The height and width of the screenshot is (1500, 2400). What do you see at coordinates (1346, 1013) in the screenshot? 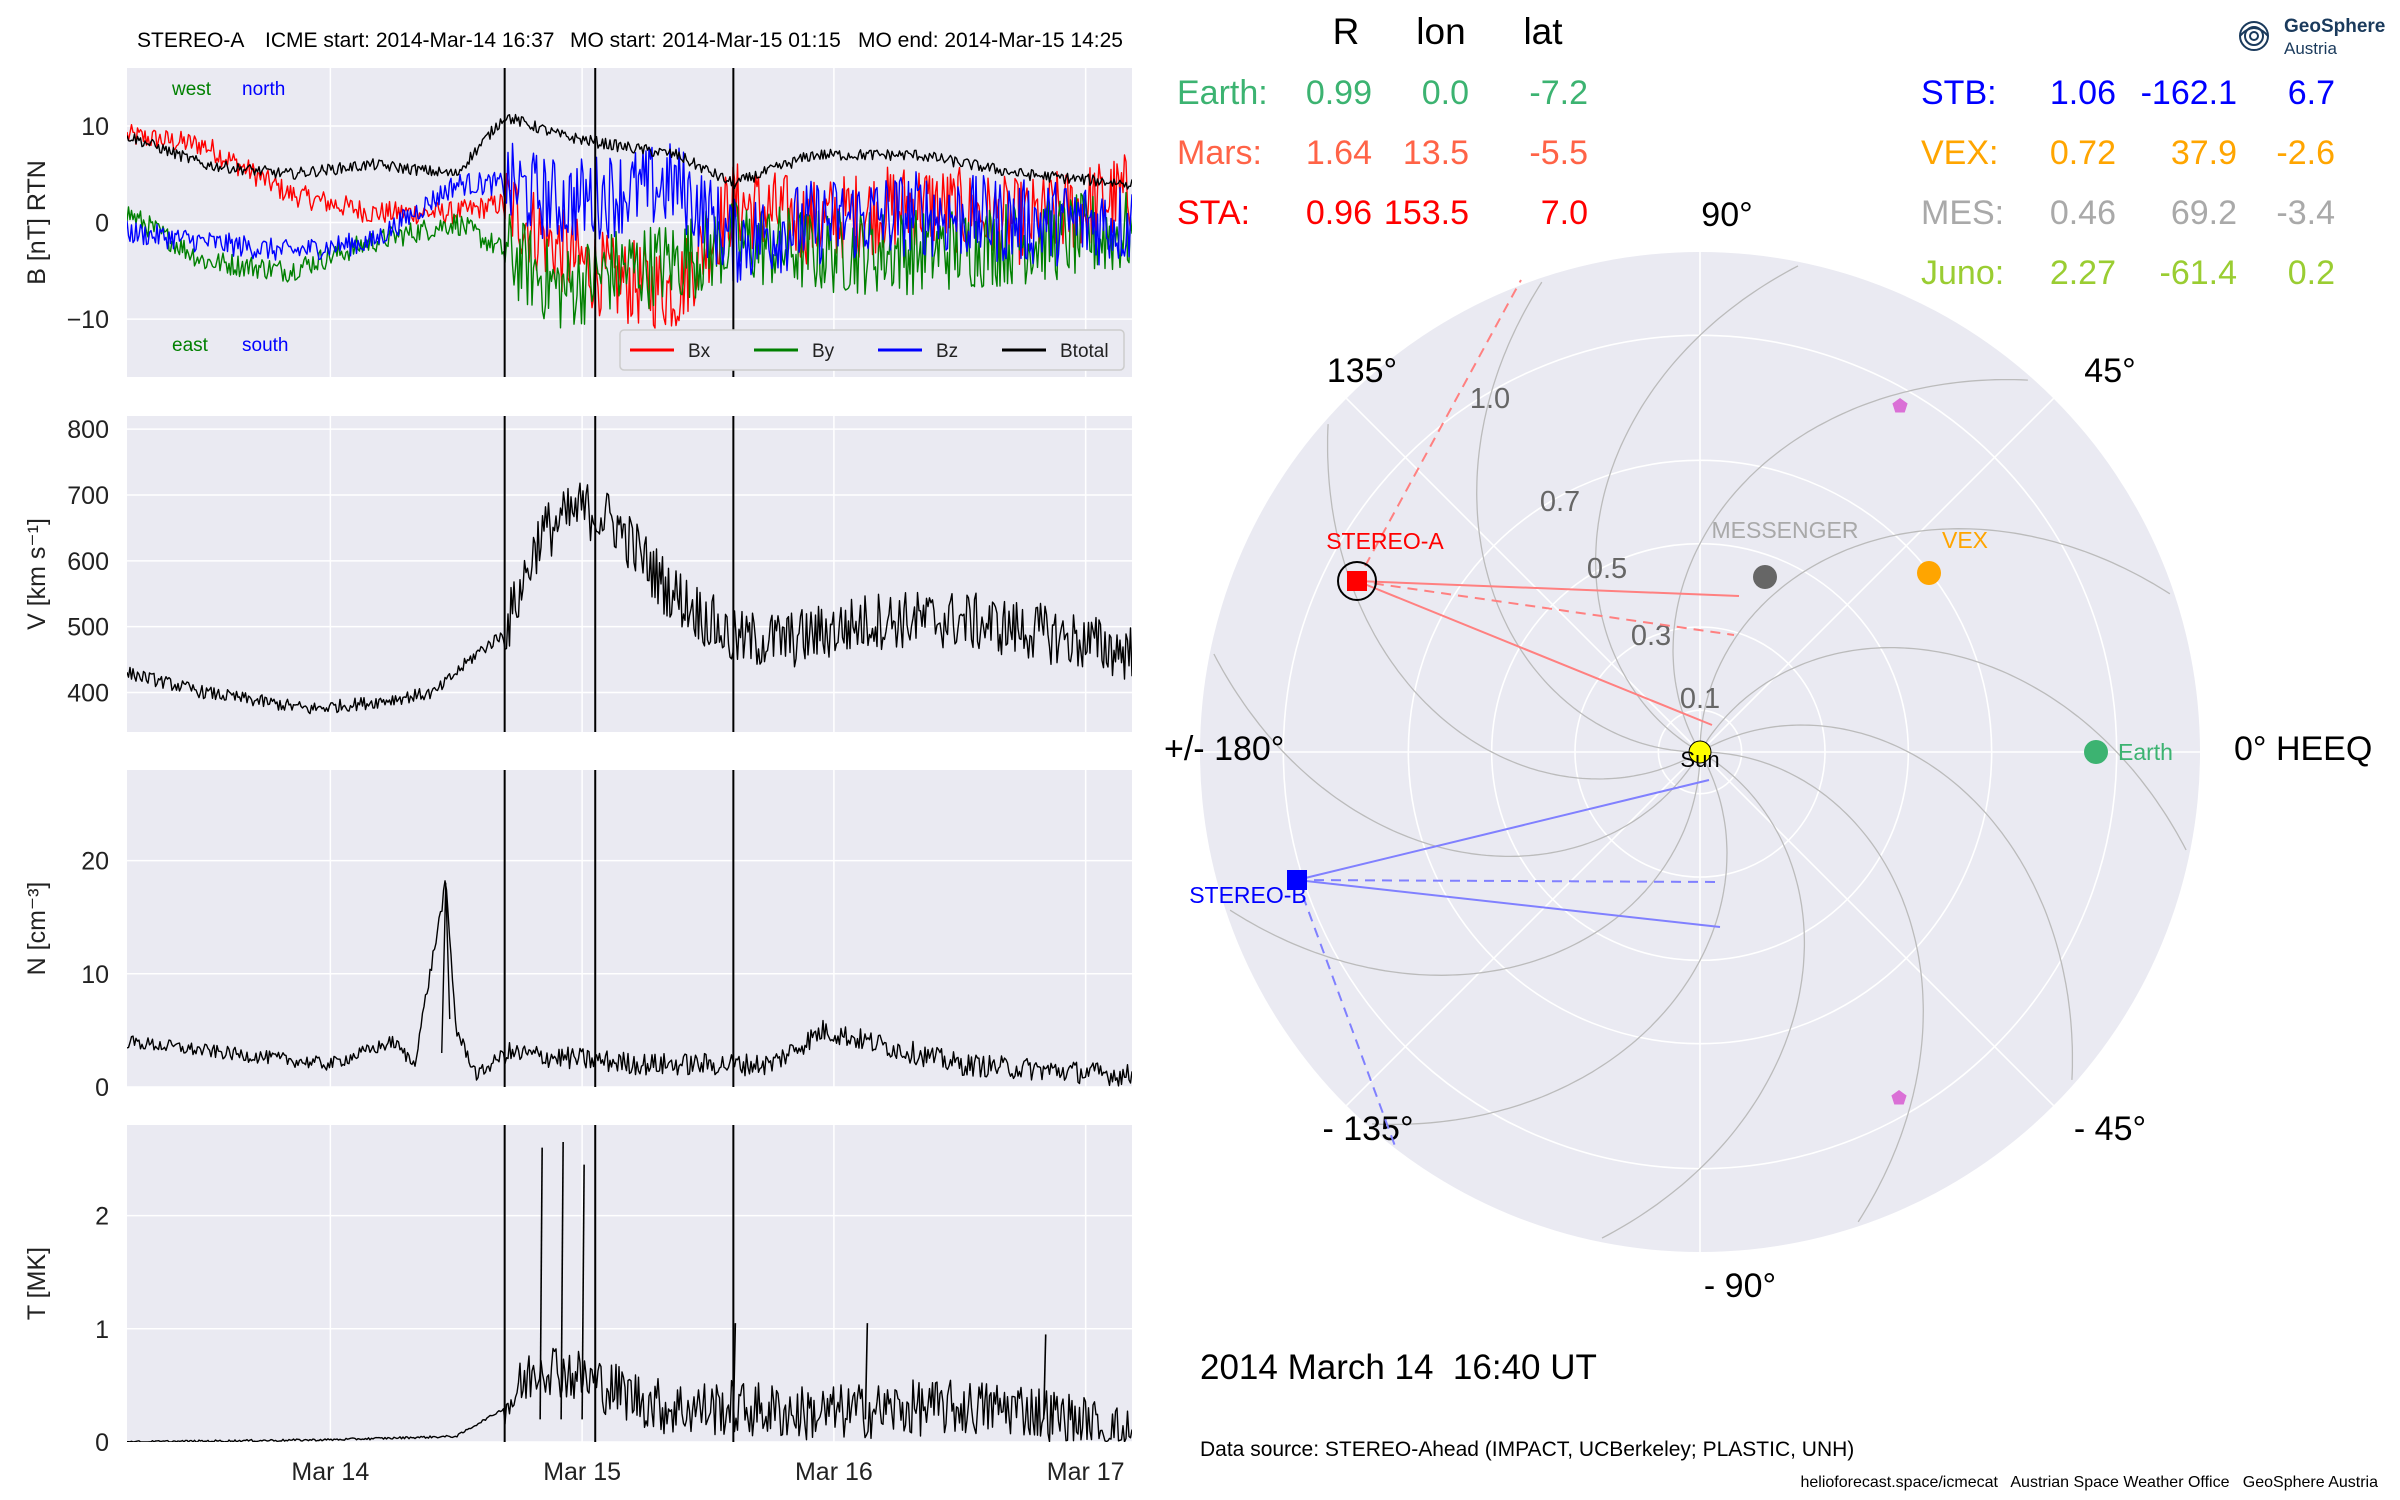
I see `stb-spiral-dashed` at bounding box center [1346, 1013].